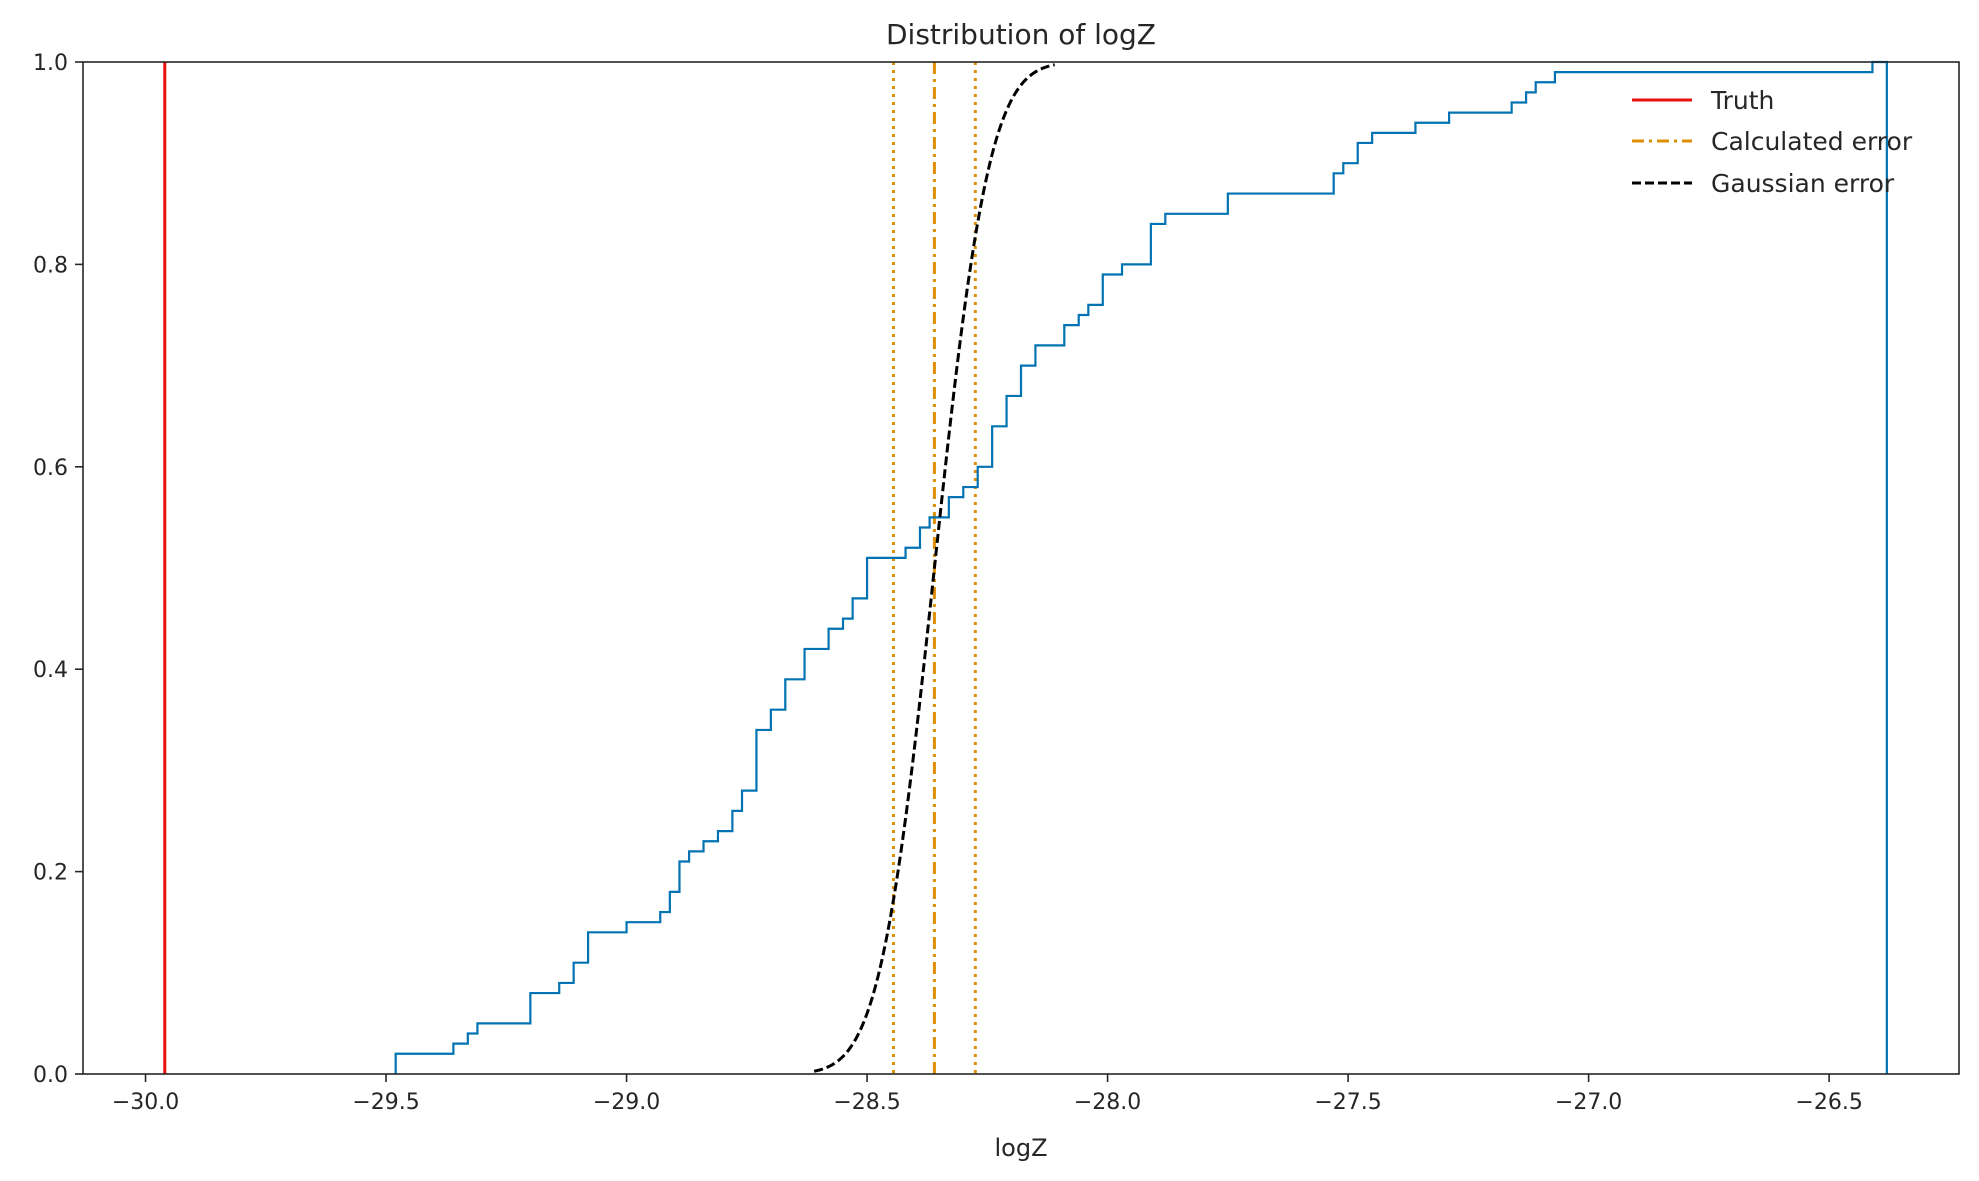 The height and width of the screenshot is (1181, 1979). I want to click on x-tick-label: −29.5, so click(385, 1102).